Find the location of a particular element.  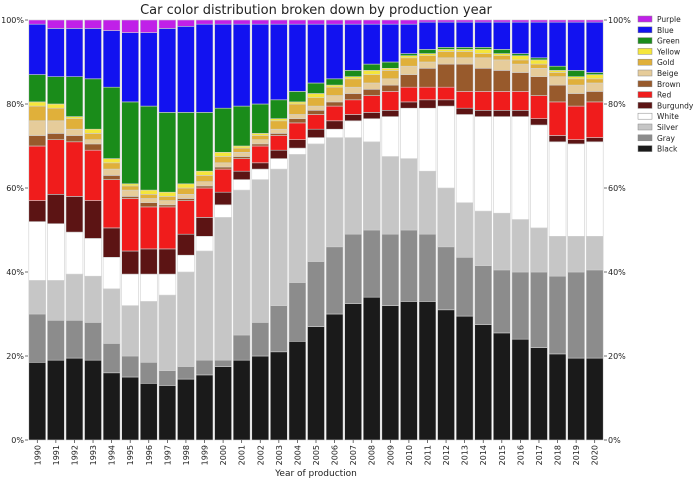

bar-segment-yellow-2019 is located at coordinates (576, 78).